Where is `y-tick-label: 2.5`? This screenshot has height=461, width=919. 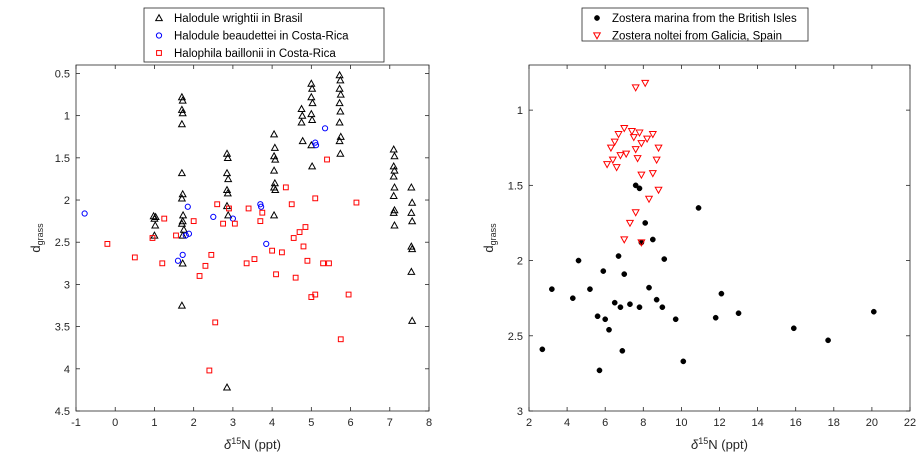
y-tick-label: 2.5 is located at coordinates (62, 243).